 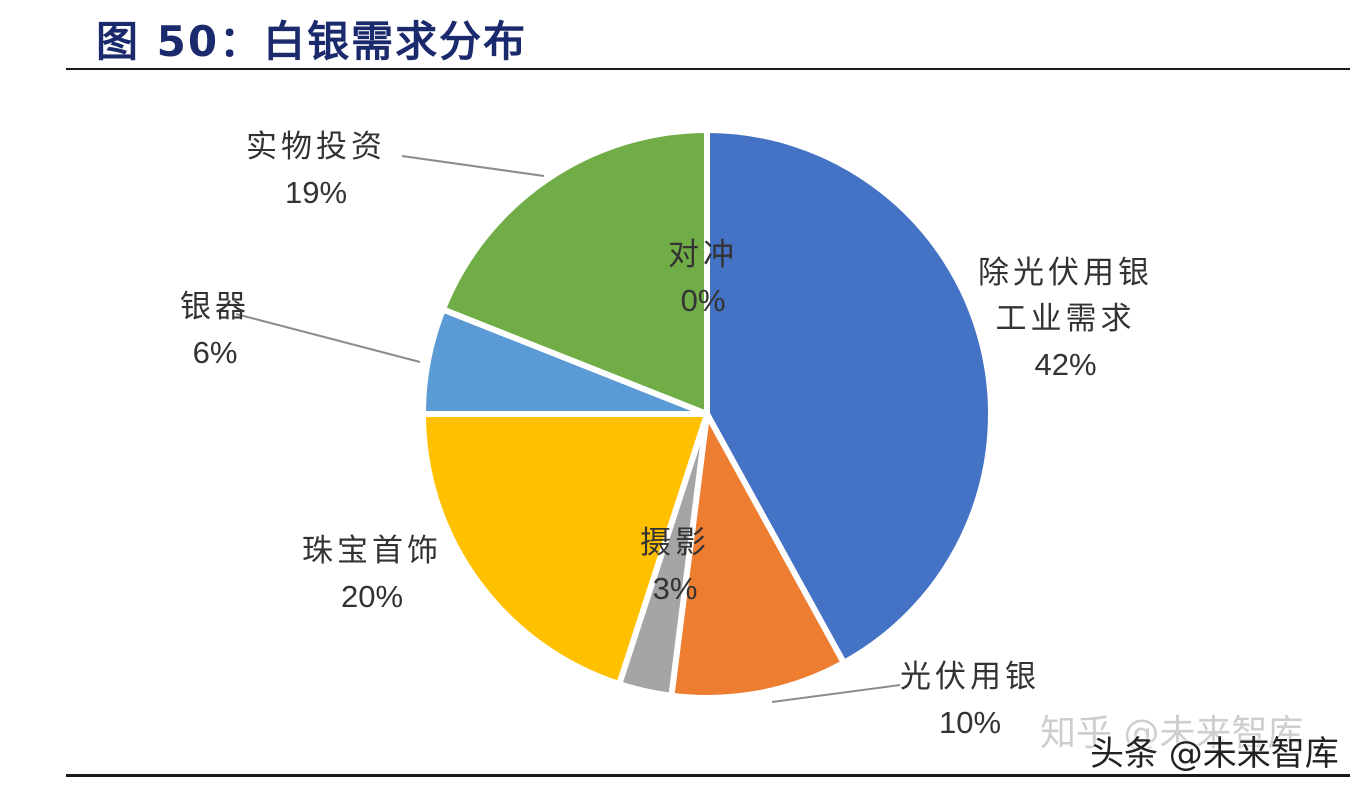 I want to click on figure-title: 图 50：白银需求分布, so click(x=312, y=41).